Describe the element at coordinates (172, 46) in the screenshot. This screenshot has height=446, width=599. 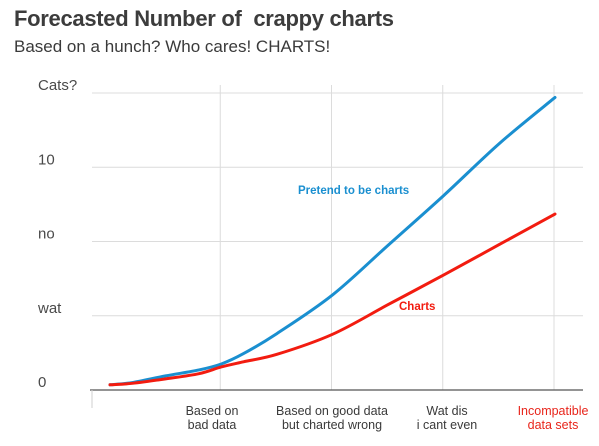
I see `chart-subtitle: Based on a hunch? Who cares! CHARTS!` at that location.